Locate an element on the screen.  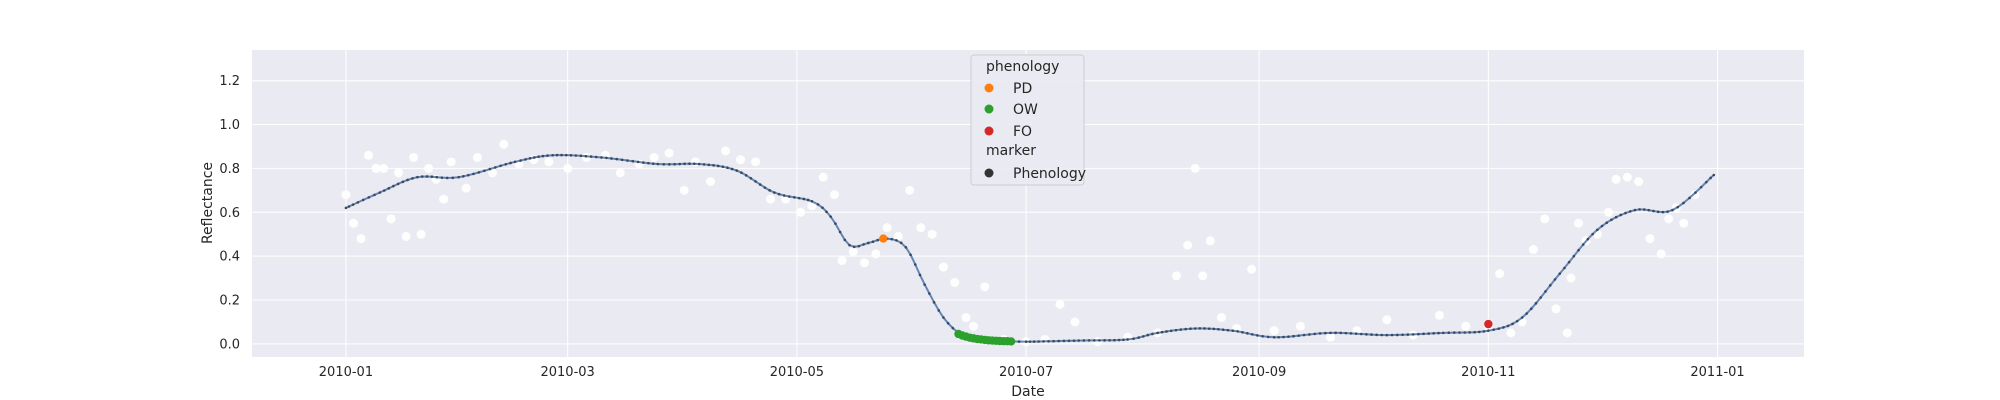
x-axis-label: Date is located at coordinates (1027, 392).